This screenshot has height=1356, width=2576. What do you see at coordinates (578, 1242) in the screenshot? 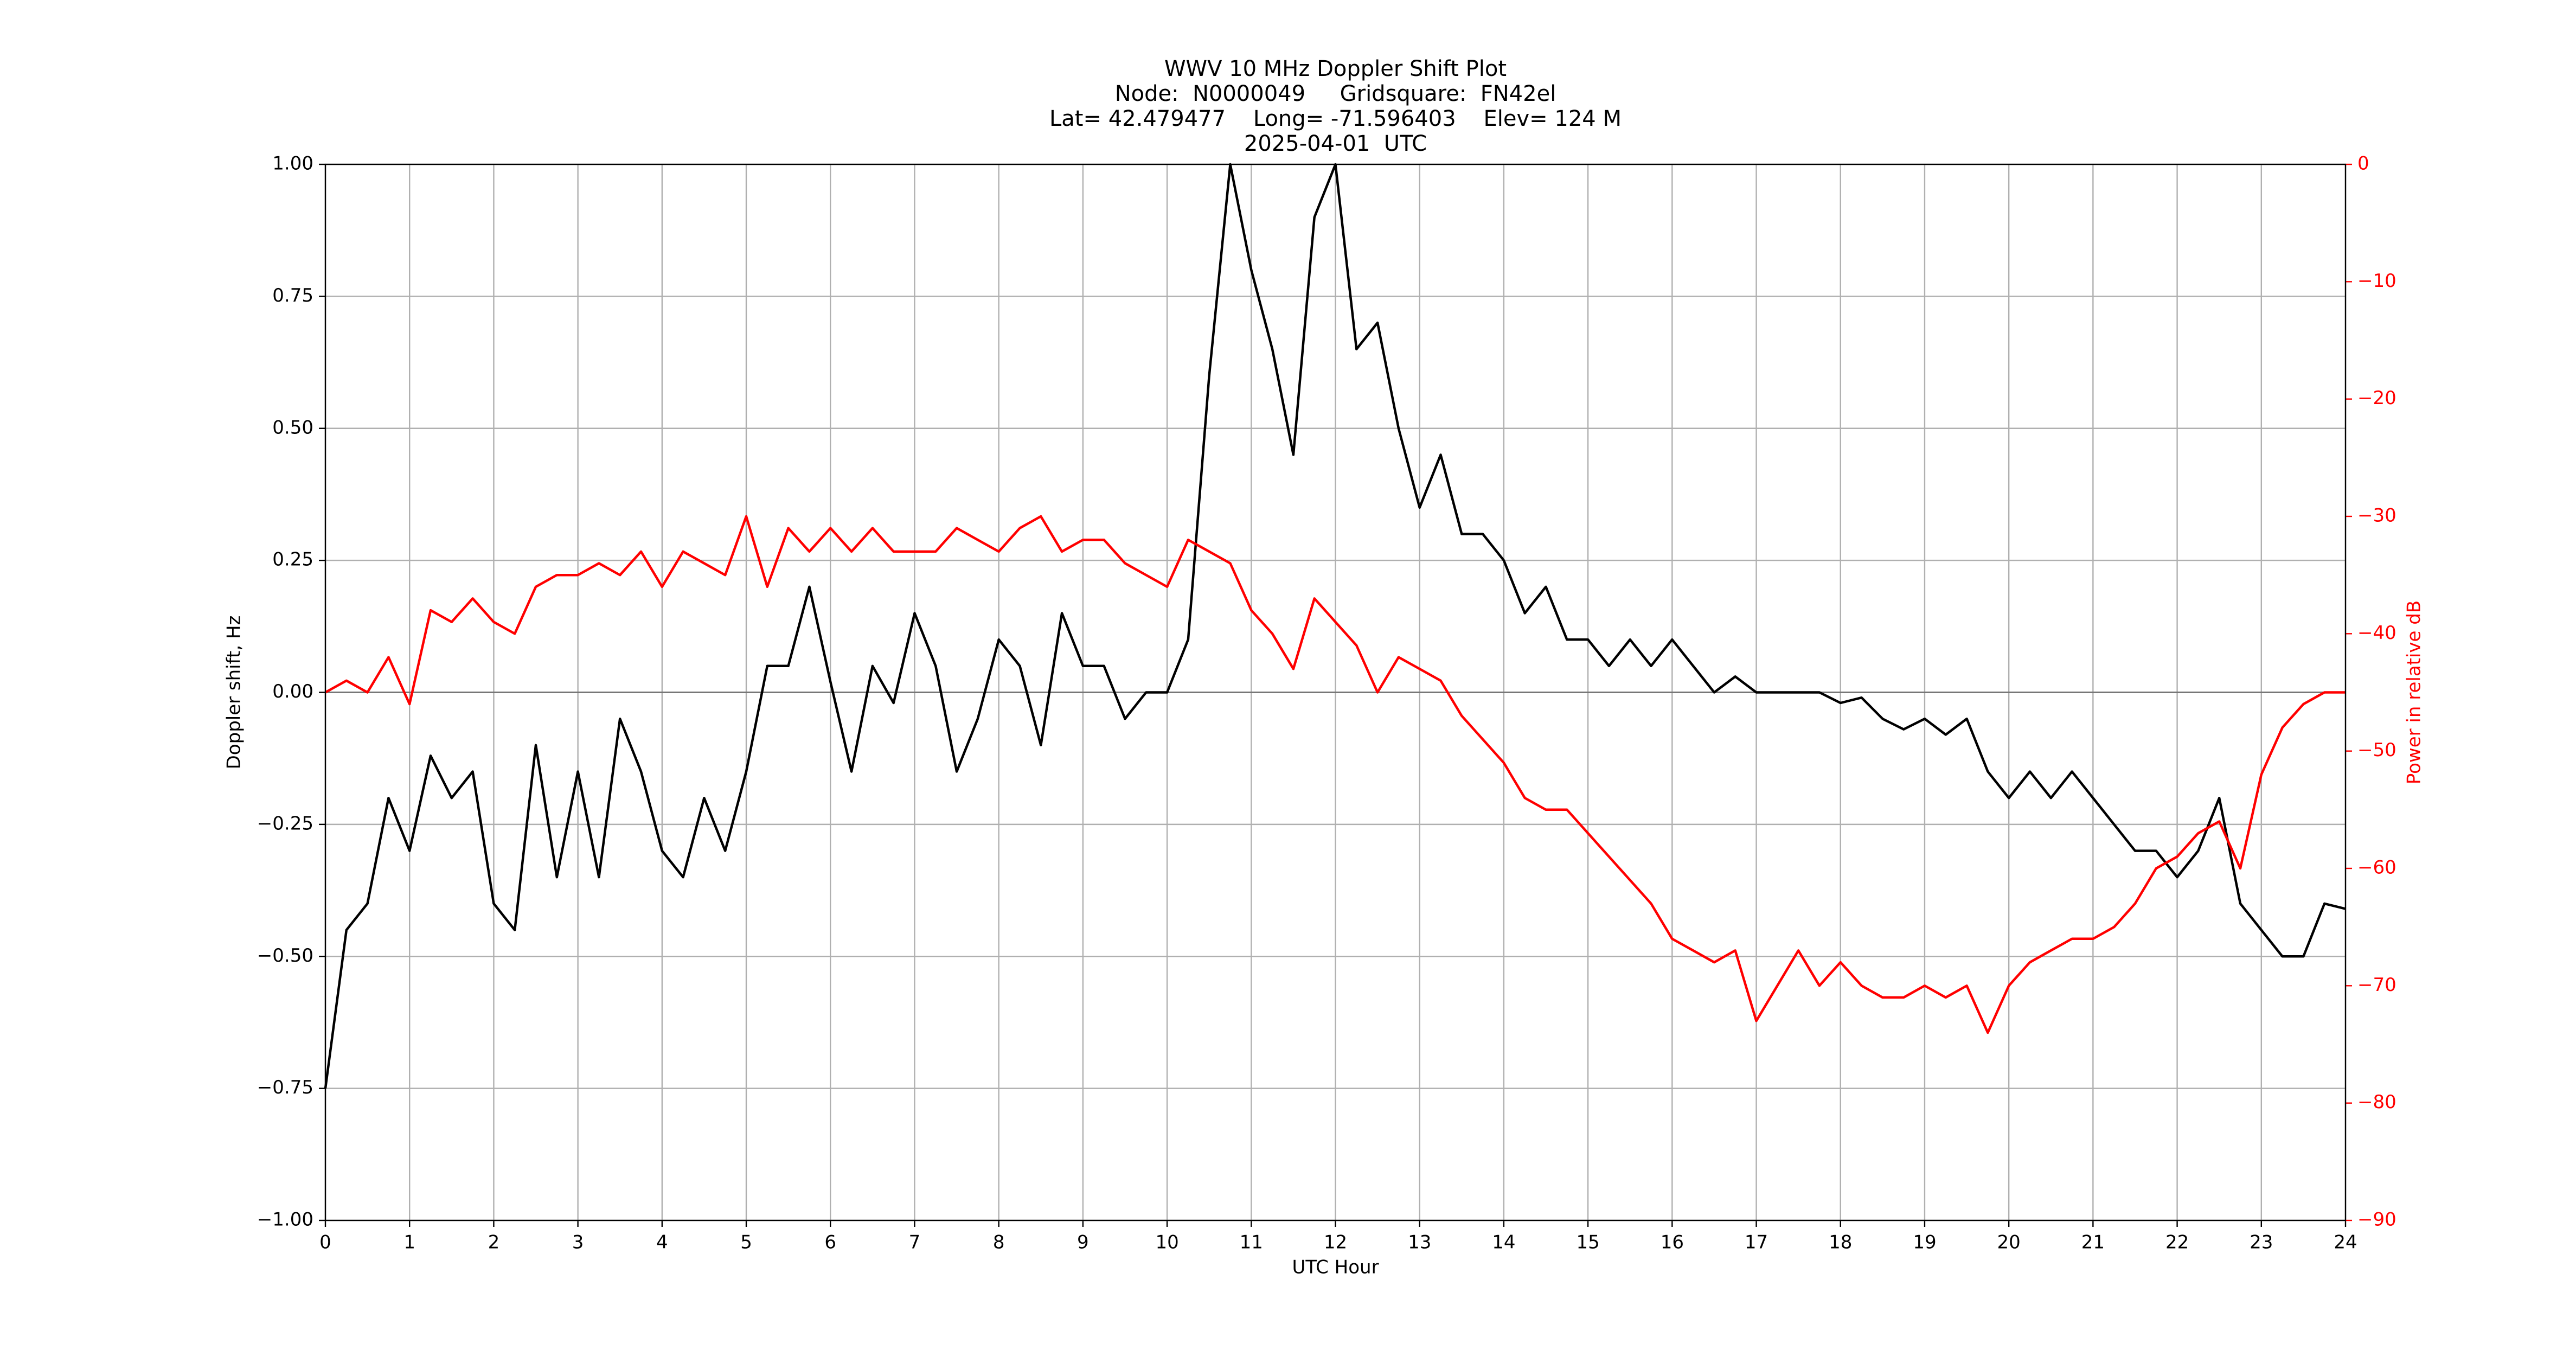
I see `x-tick-label: 3` at bounding box center [578, 1242].